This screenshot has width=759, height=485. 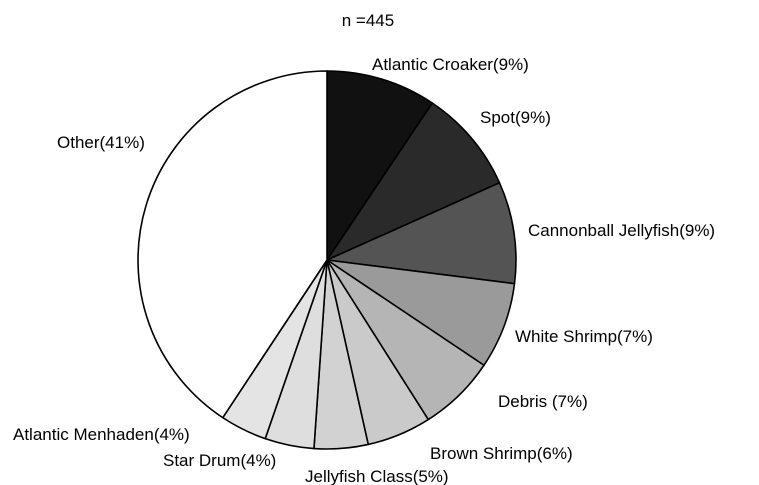 What do you see at coordinates (368, 20) in the screenshot?
I see `chart-title: n =445` at bounding box center [368, 20].